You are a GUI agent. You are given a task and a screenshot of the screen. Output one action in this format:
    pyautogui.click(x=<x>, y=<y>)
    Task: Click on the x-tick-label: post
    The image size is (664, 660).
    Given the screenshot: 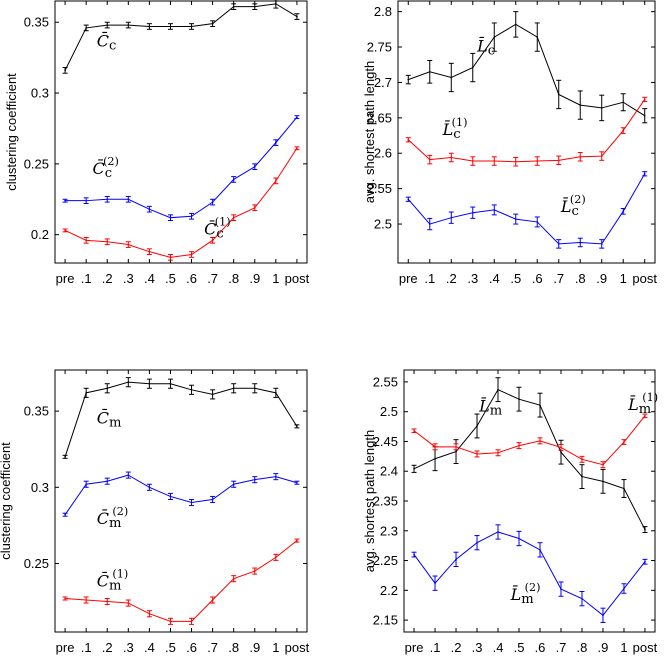 What is the action you would take?
    pyautogui.click(x=645, y=647)
    